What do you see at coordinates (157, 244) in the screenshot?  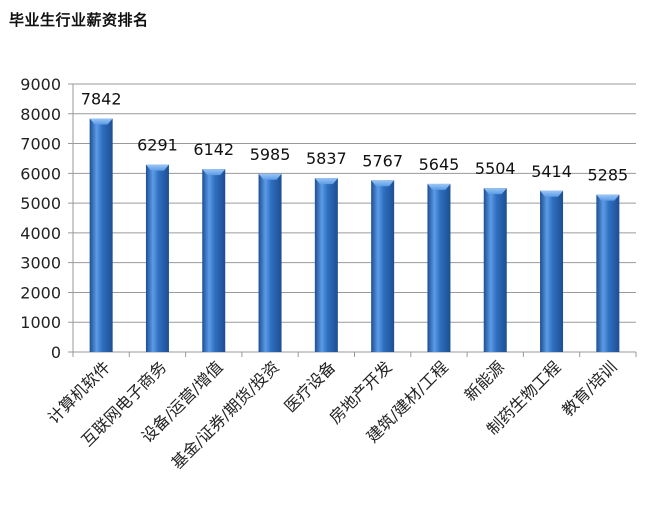 I see `bar-2: 6291` at bounding box center [157, 244].